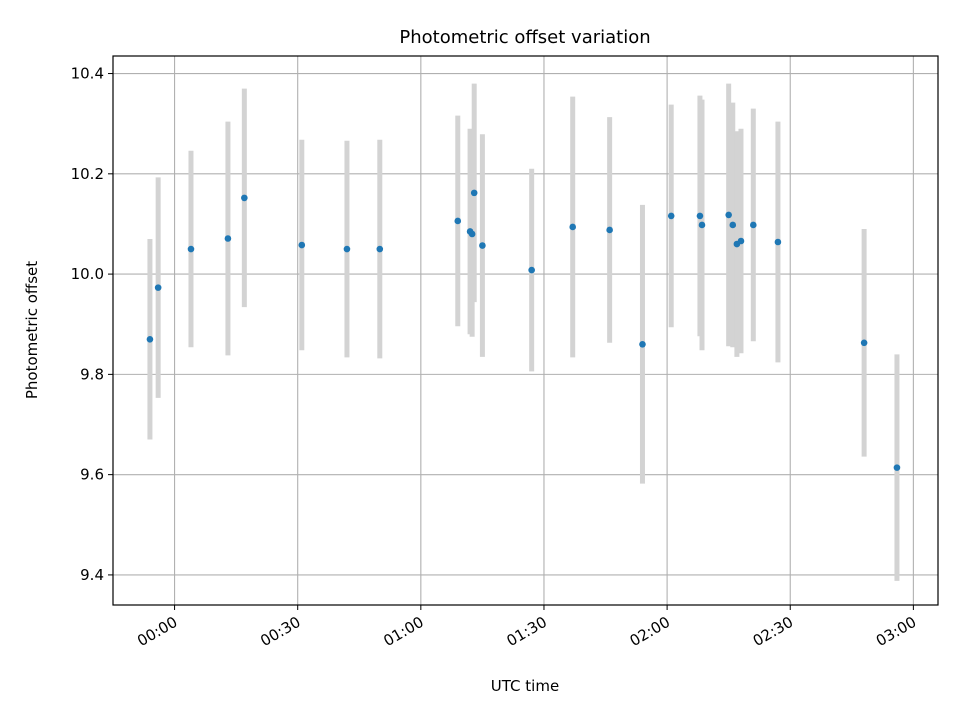 This screenshot has height=720, width=960. Describe the element at coordinates (524, 37) in the screenshot. I see `chart-title: Photometric offset variation` at that location.